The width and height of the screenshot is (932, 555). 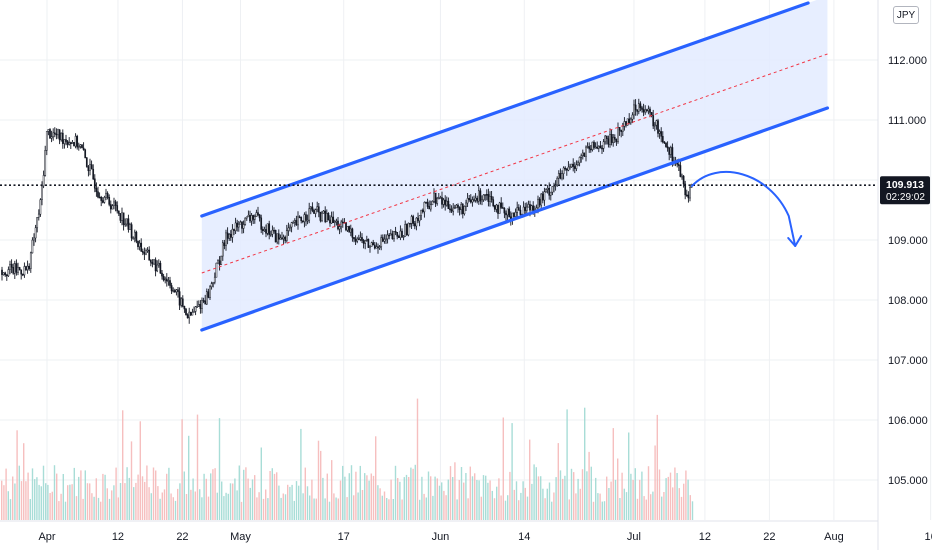 What do you see at coordinates (466, 531) in the screenshot?
I see `time-axis: Apr 12 22 May 17 Jun 14 Jul 12 22 Aug 16` at bounding box center [466, 531].